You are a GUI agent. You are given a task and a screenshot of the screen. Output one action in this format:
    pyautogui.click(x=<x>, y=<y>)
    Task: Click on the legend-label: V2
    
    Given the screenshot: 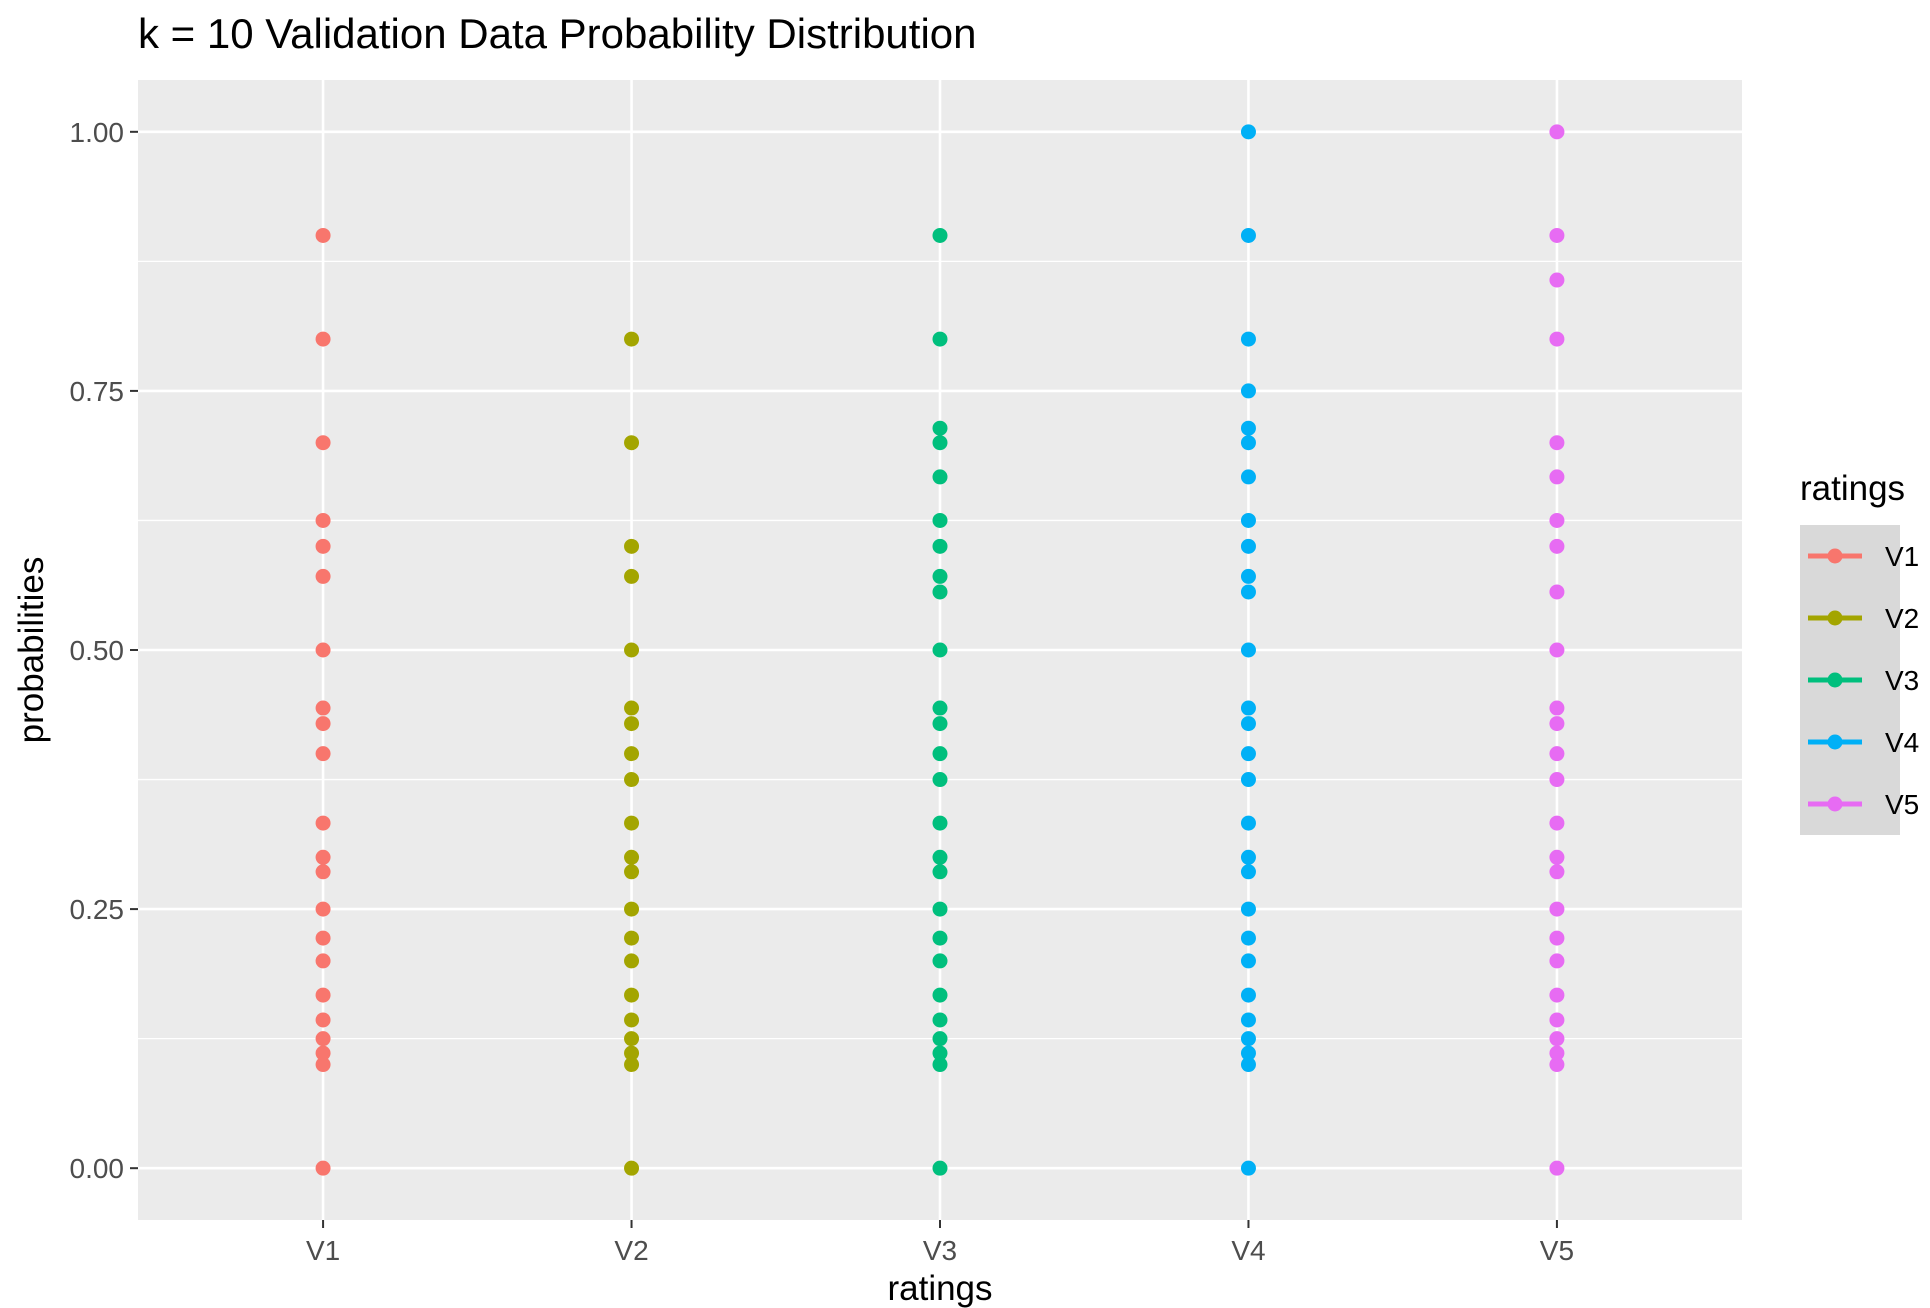 What is the action you would take?
    pyautogui.click(x=1902, y=618)
    